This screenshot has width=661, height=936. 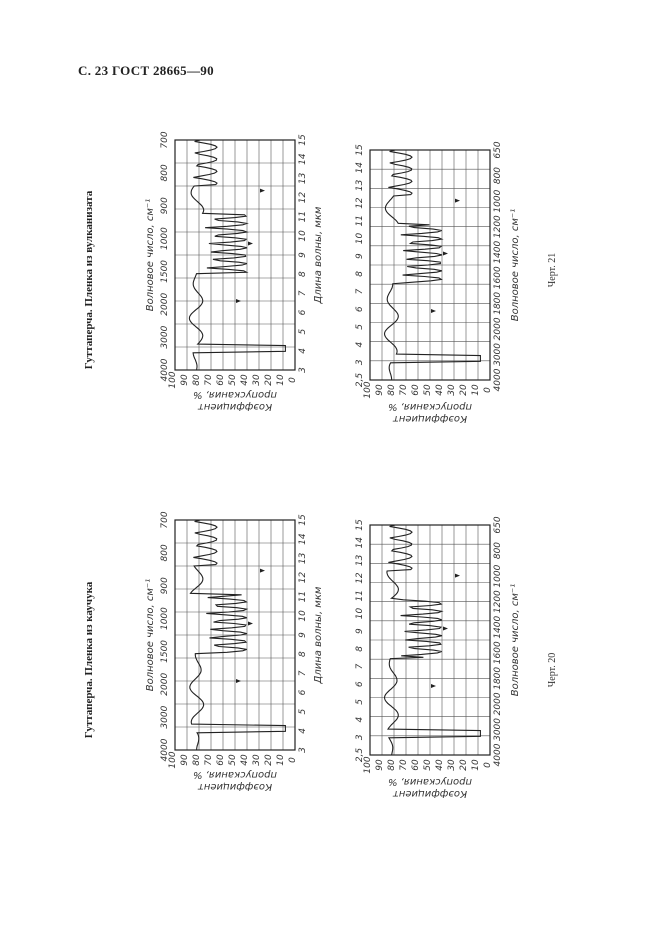 What do you see at coordinates (429, 793) in the screenshot?
I see `axis-title-transmission: Коэффициент` at bounding box center [429, 793].